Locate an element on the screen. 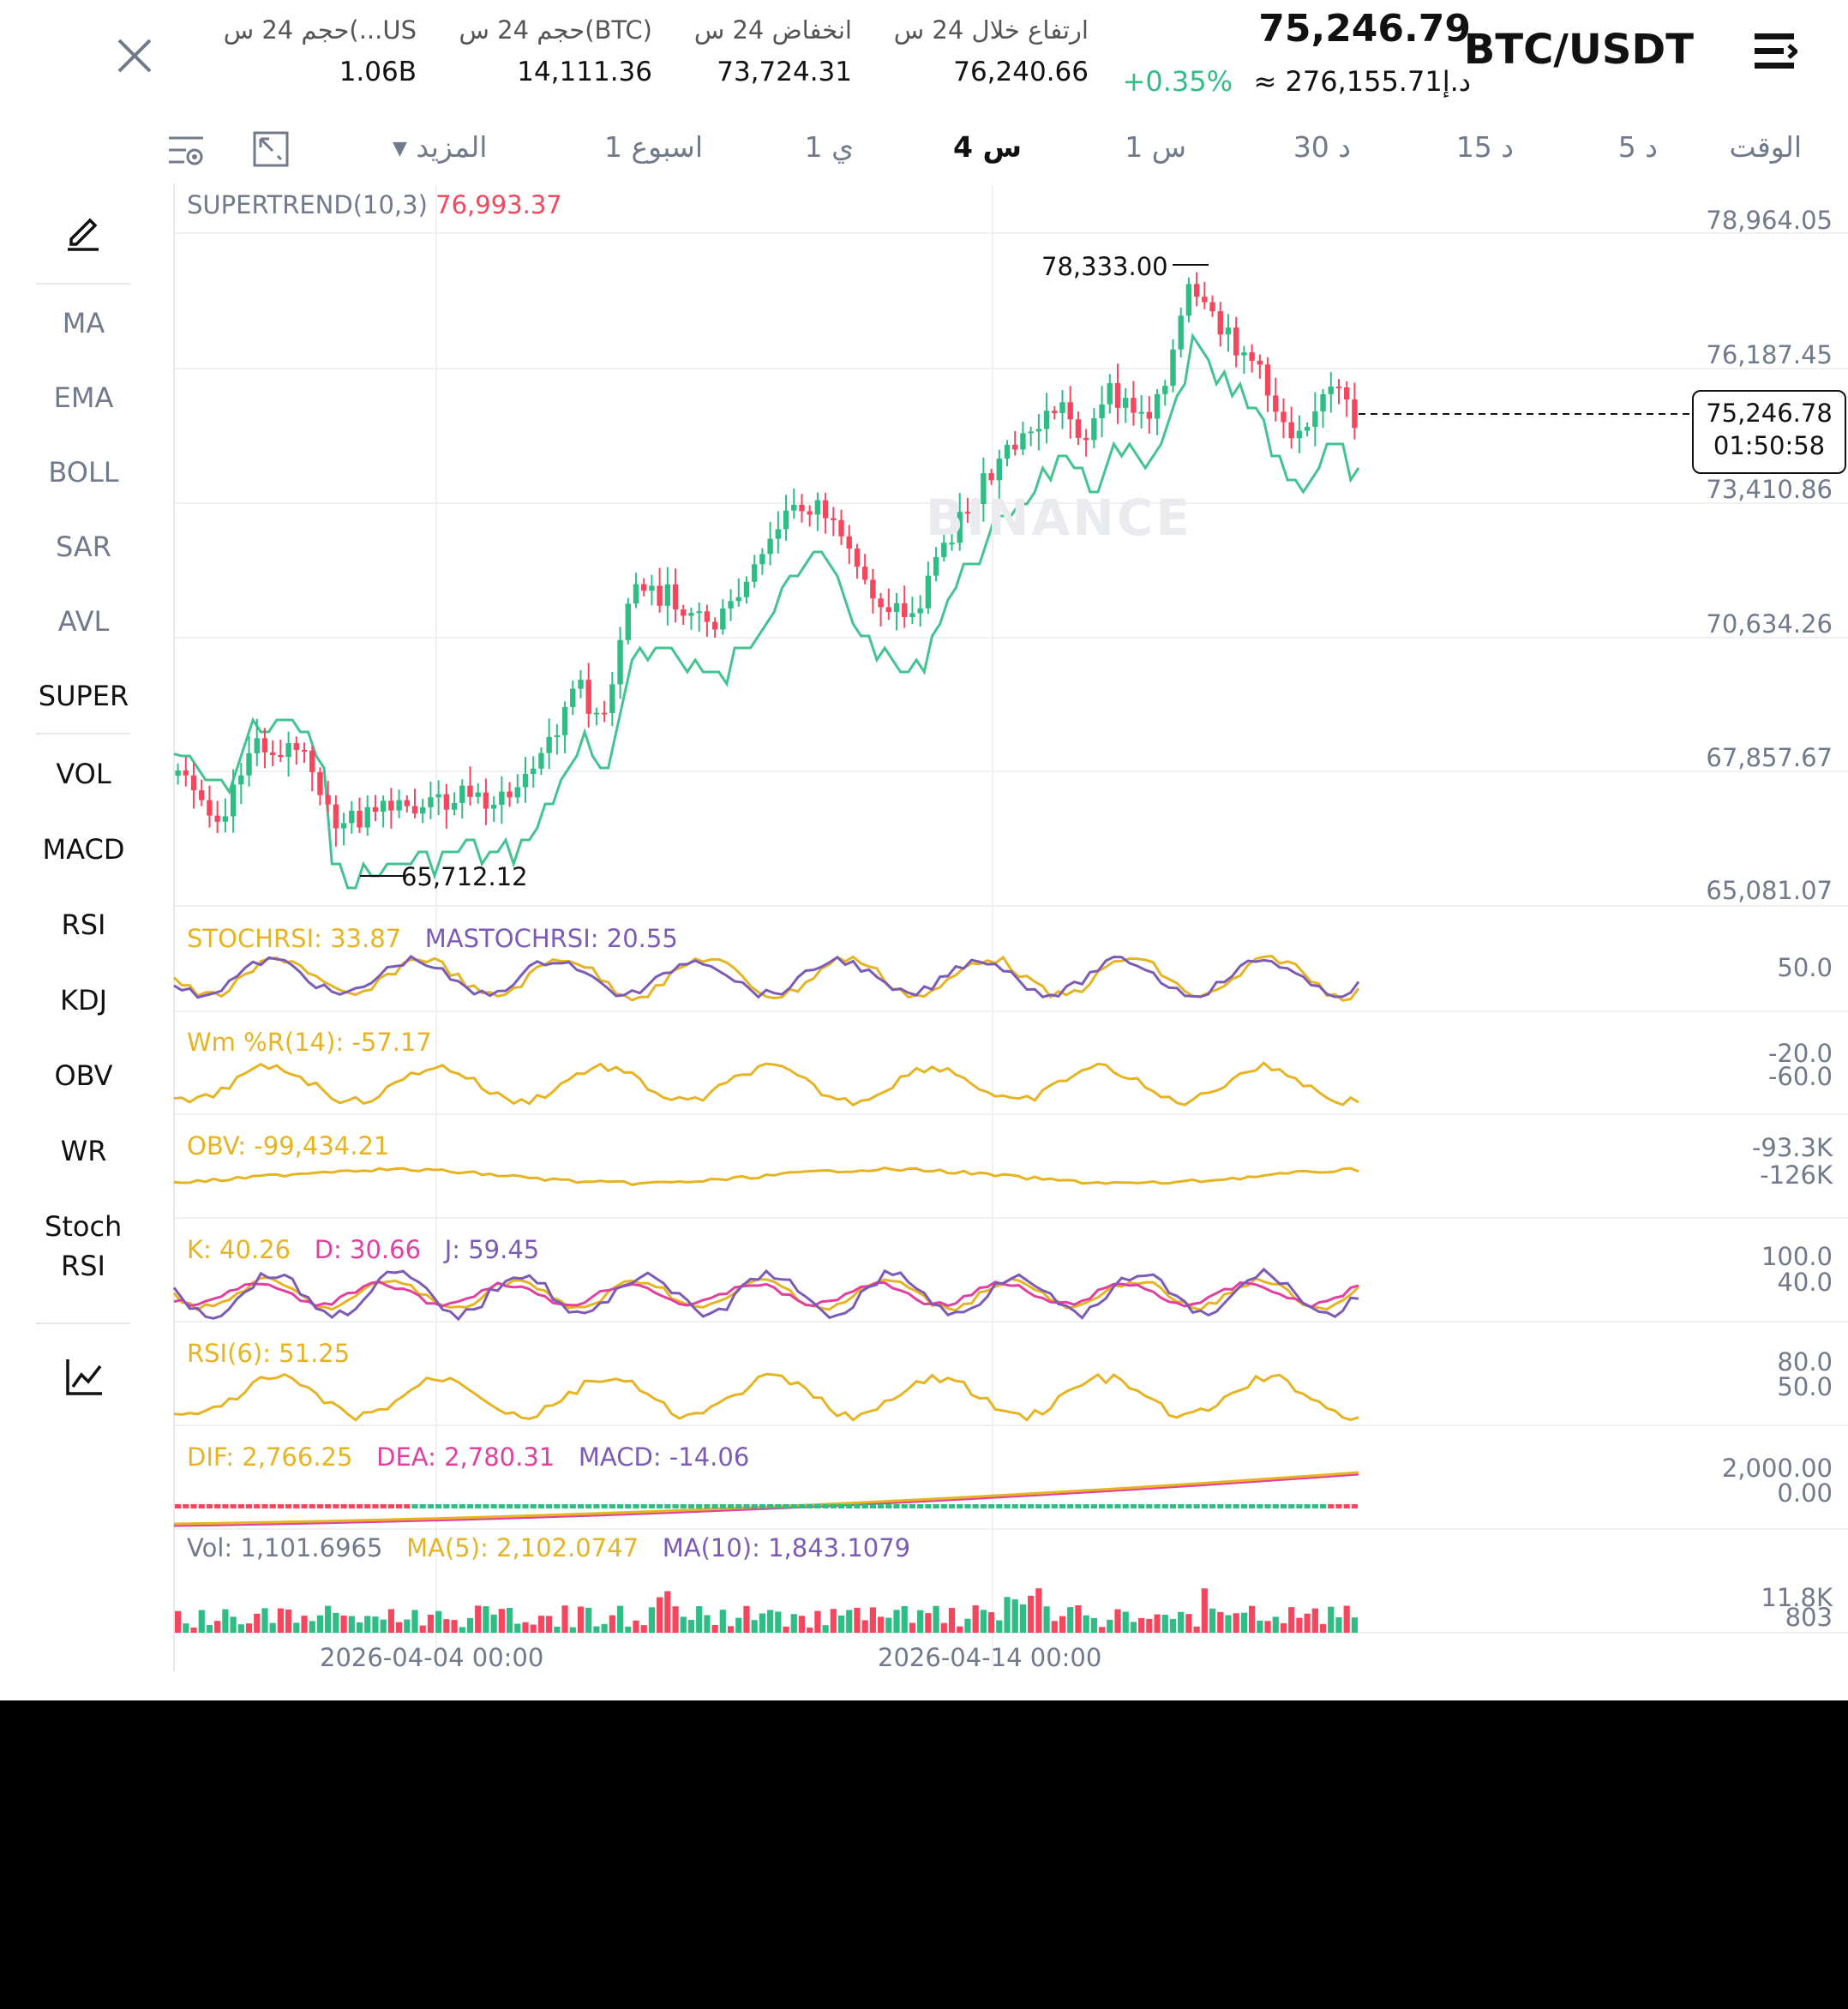 The width and height of the screenshot is (1848, 2009). sidebar-item-stochrsi: Stoch RSI is located at coordinates (84, 1246).